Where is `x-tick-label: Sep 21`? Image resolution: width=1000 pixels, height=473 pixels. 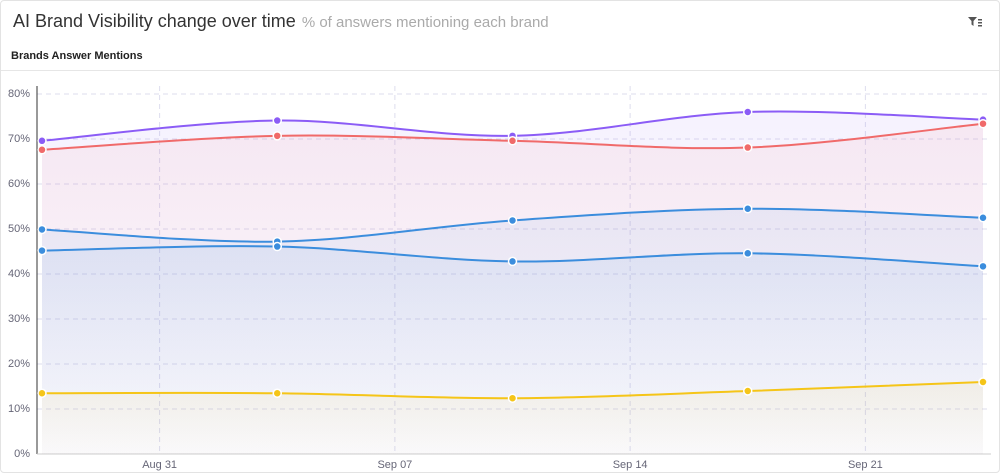 x-tick-label: Sep 21 is located at coordinates (865, 465).